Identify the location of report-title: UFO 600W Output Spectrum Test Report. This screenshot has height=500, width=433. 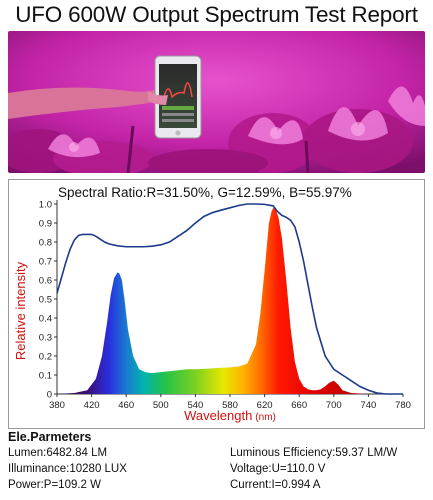
(216, 14).